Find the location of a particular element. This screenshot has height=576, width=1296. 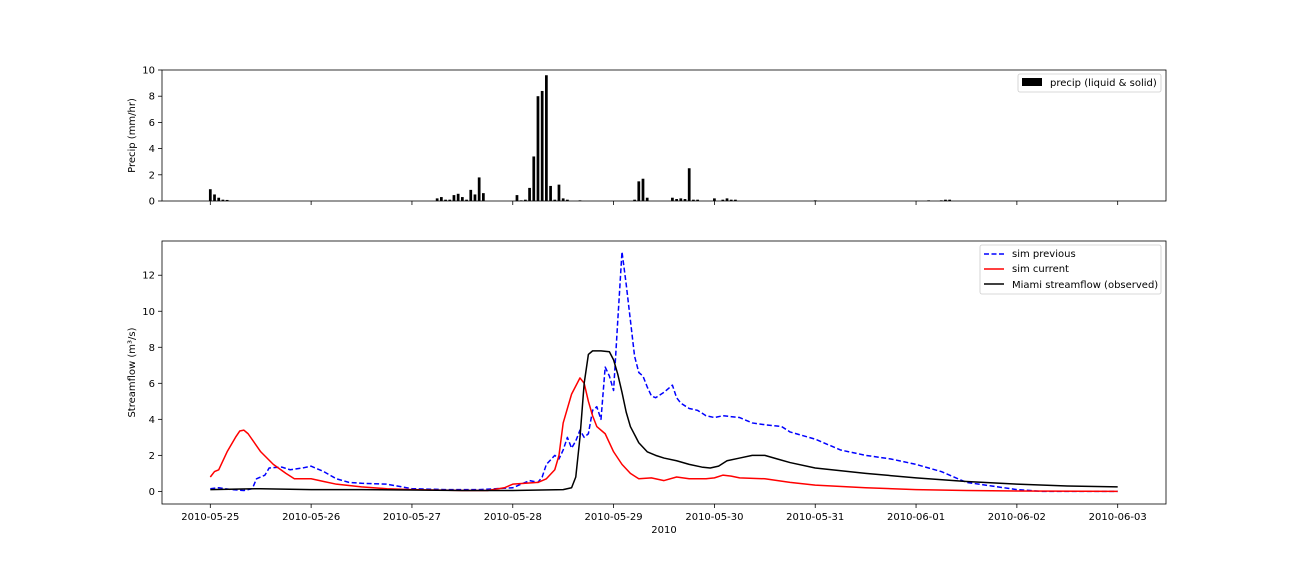

streamflow-y-tick-label-2: 4 is located at coordinates (152, 420).